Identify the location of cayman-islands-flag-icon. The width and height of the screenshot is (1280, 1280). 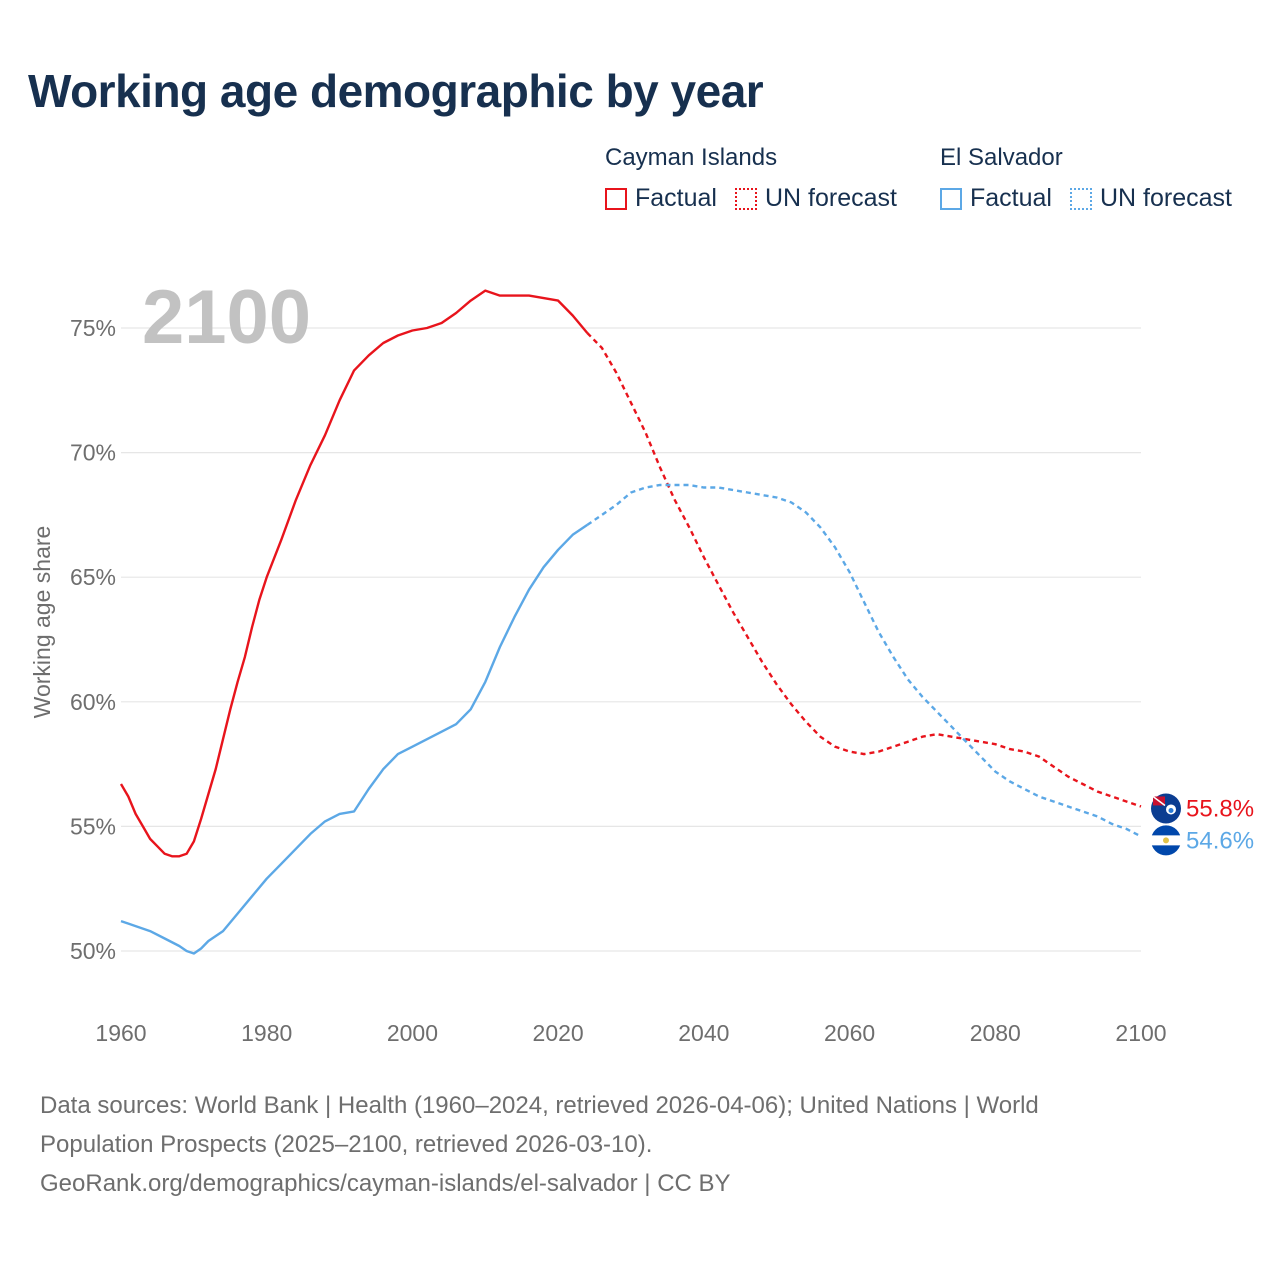
(1166, 808).